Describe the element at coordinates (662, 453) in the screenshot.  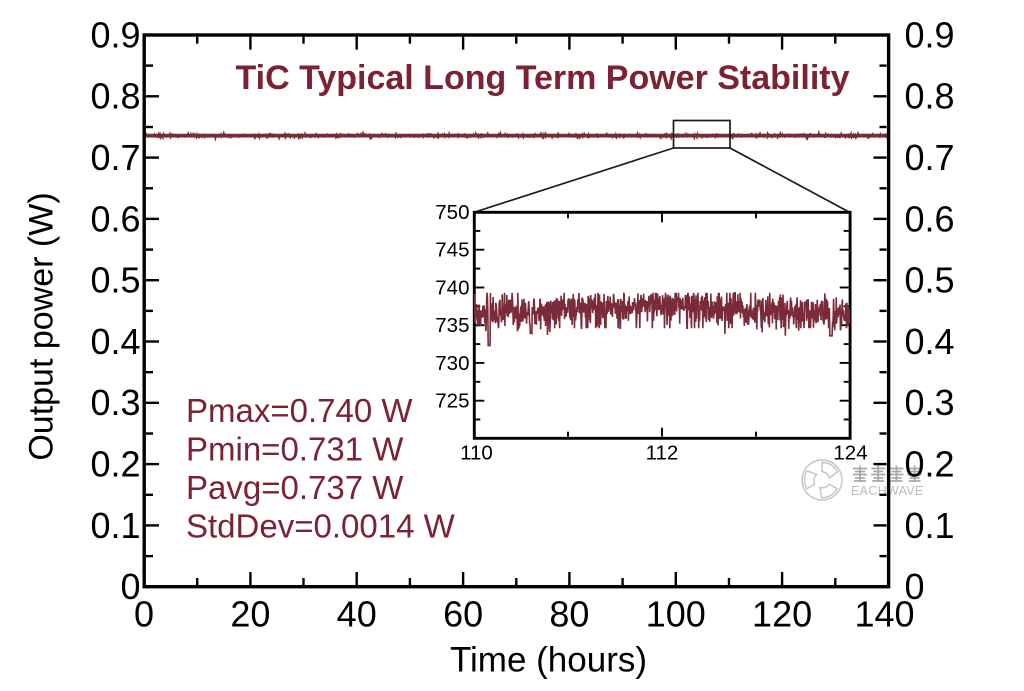
I see `svg-text: 112` at that location.